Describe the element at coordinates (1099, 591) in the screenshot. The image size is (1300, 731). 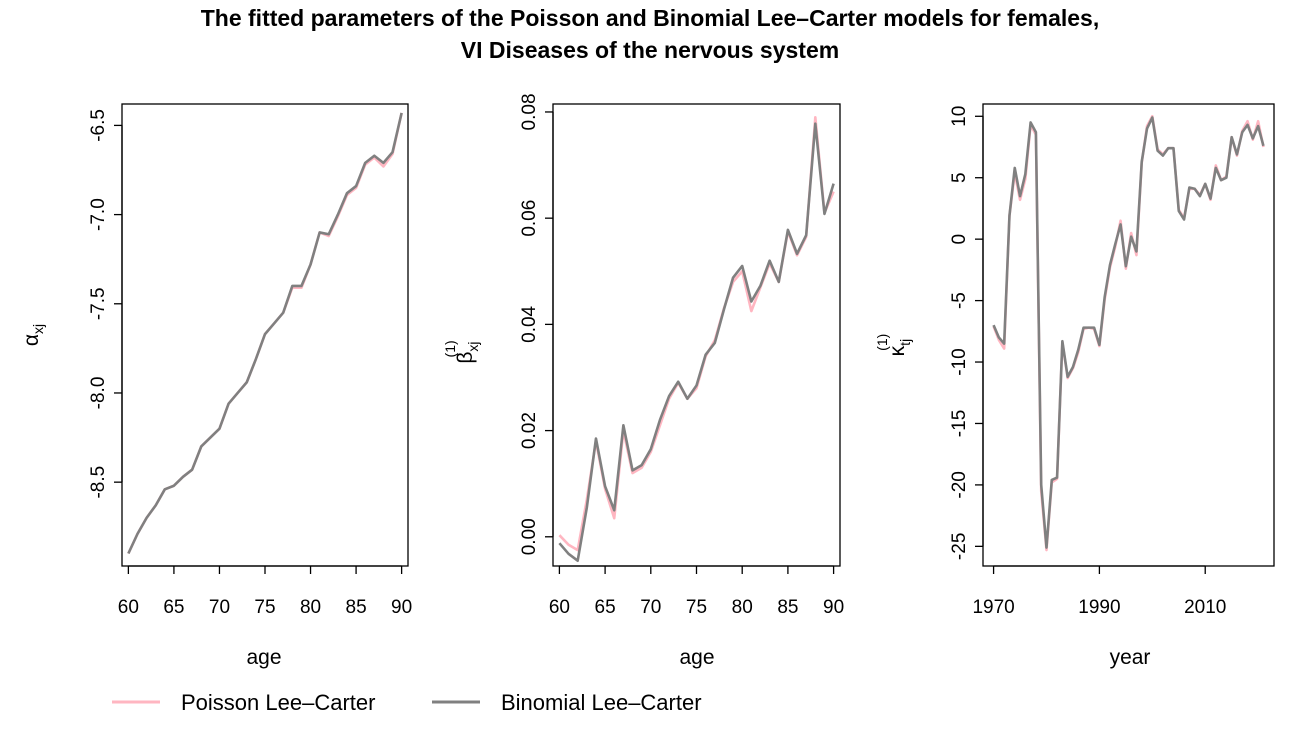
I see `x-axis: 1970 1990 2010` at that location.